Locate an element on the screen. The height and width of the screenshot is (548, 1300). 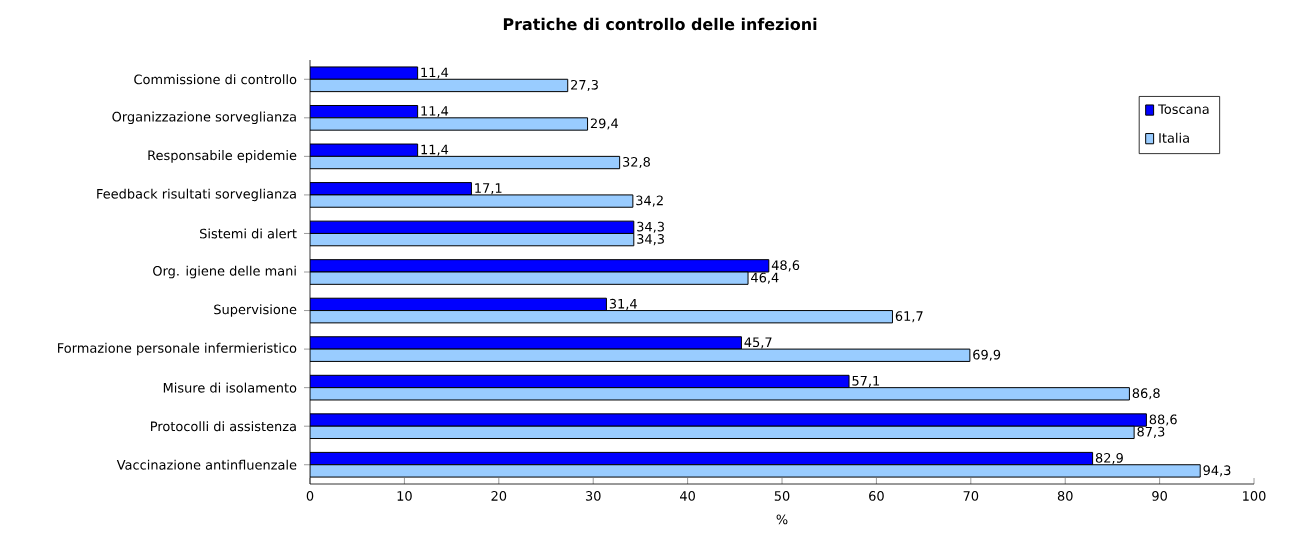
bar is located at coordinates (449, 124).